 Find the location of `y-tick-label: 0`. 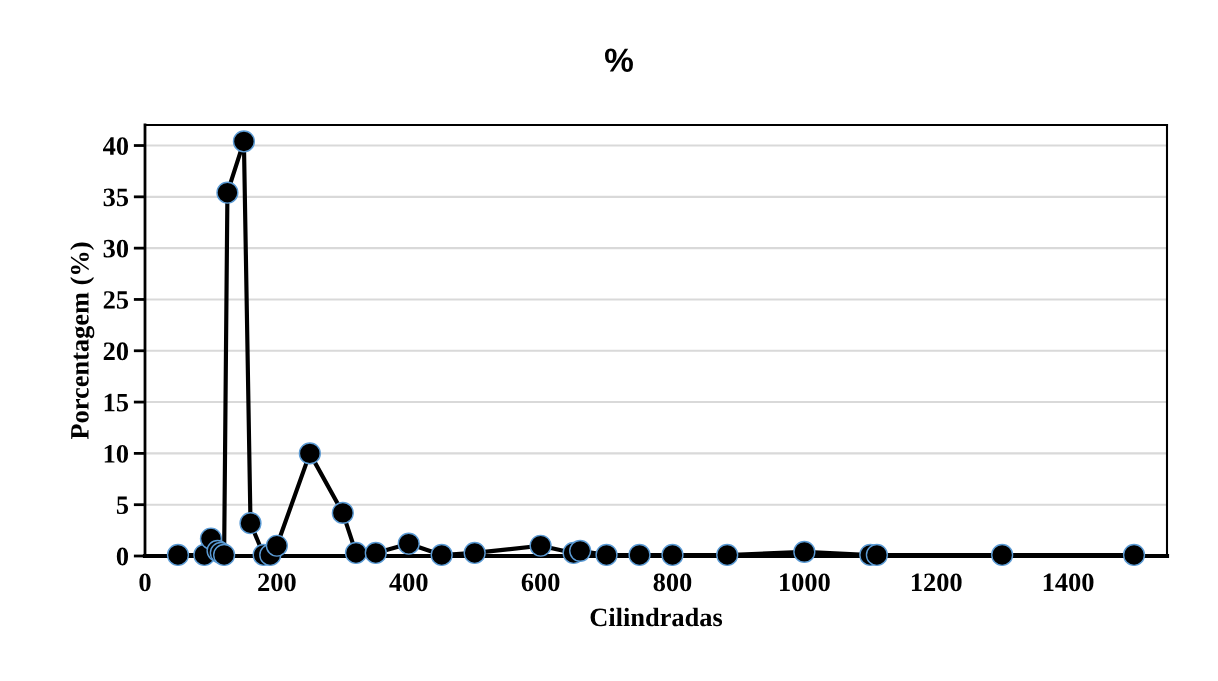

y-tick-label: 0 is located at coordinates (122, 556).